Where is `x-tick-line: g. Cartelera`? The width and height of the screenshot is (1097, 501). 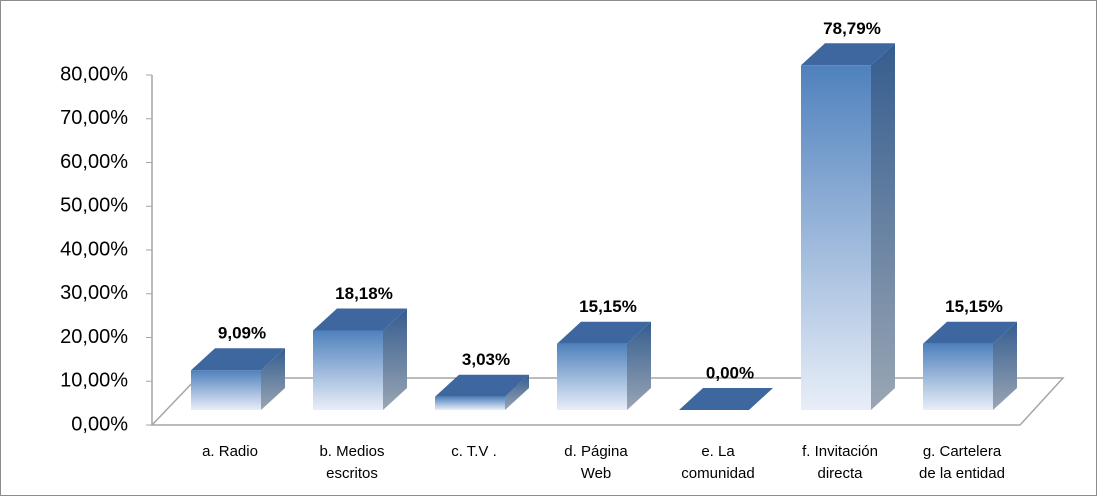 x-tick-line: g. Cartelera is located at coordinates (962, 451).